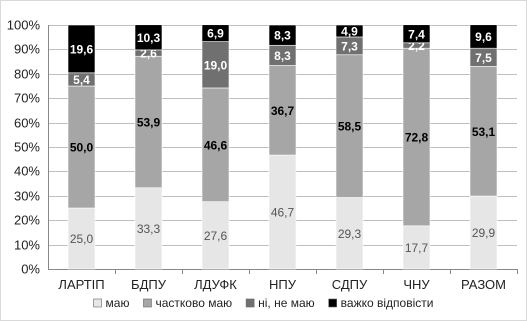 This screenshot has width=527, height=321. I want to click on data-label: 9,6, so click(483, 37).